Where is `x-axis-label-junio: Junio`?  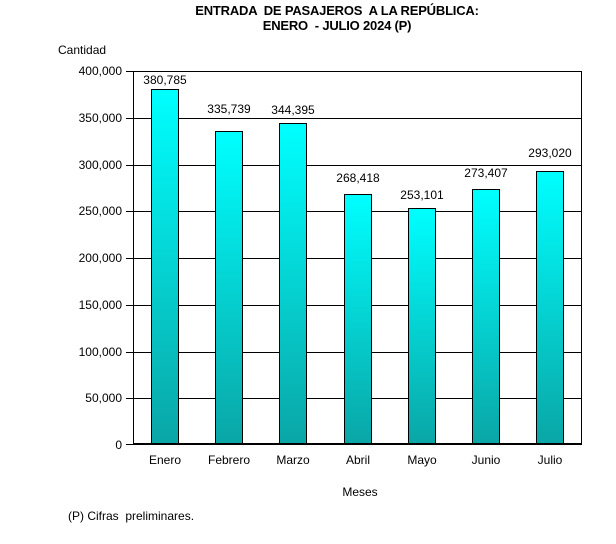 x-axis-label-junio: Junio is located at coordinates (486, 460).